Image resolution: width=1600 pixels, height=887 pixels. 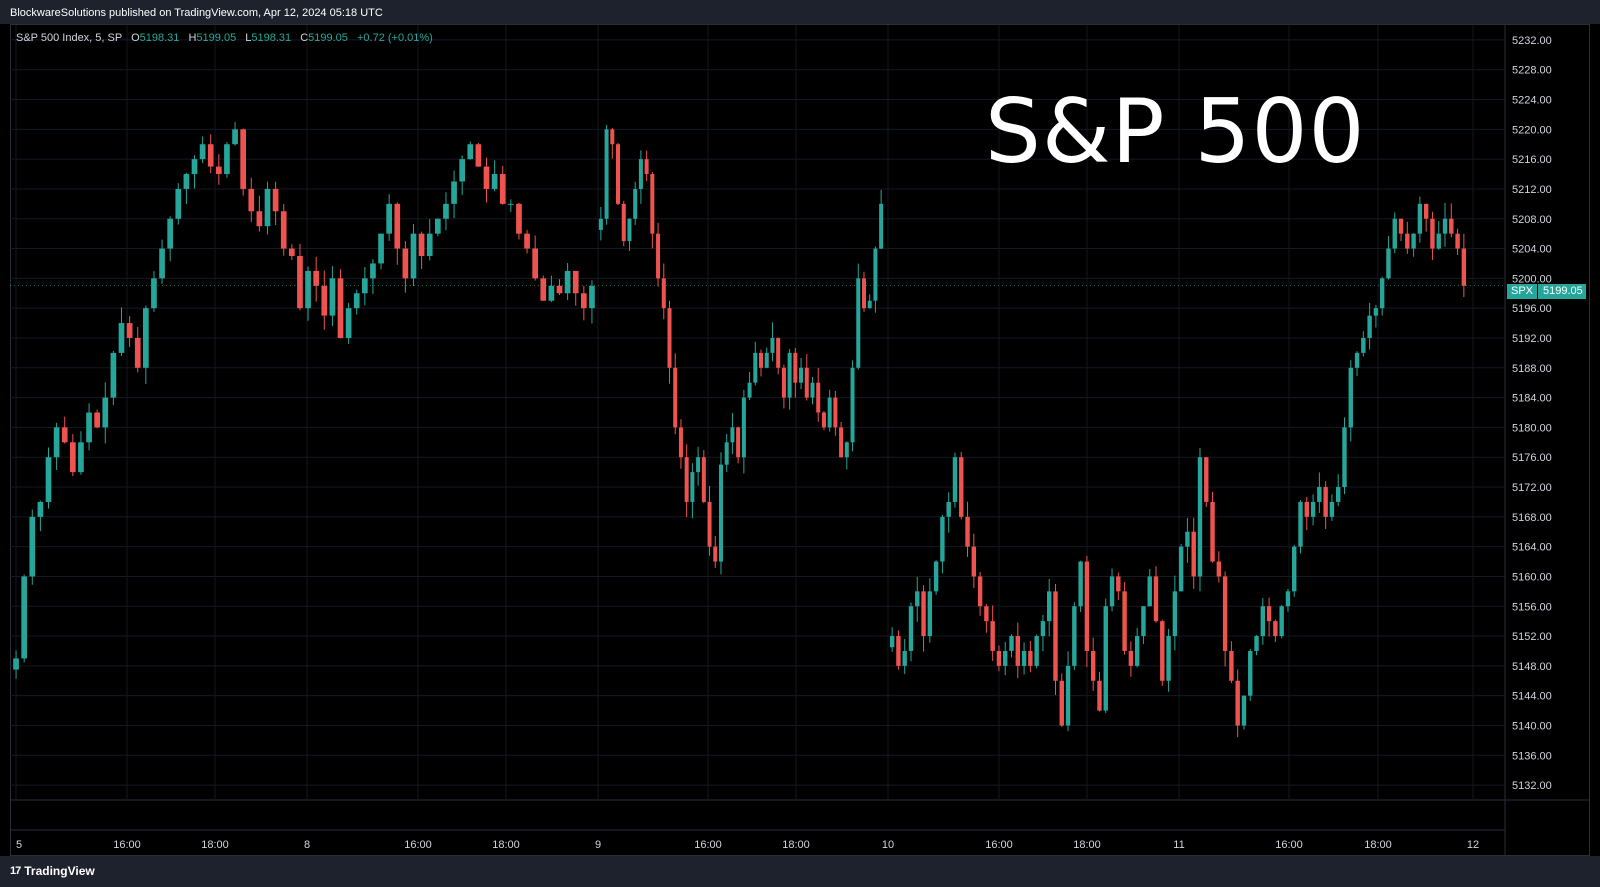 What do you see at coordinates (598, 845) in the screenshot?
I see `x-tick-label: 9` at bounding box center [598, 845].